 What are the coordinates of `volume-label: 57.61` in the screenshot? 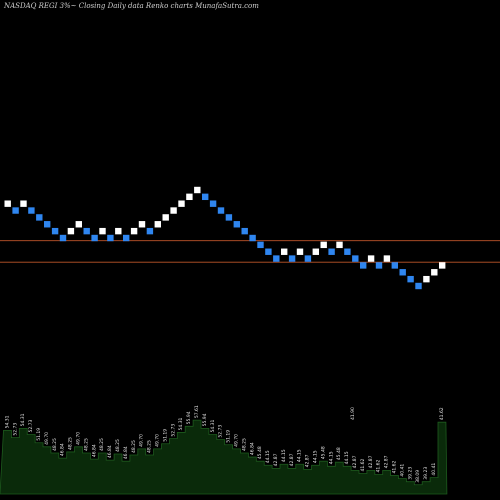 It's located at (197, 411).